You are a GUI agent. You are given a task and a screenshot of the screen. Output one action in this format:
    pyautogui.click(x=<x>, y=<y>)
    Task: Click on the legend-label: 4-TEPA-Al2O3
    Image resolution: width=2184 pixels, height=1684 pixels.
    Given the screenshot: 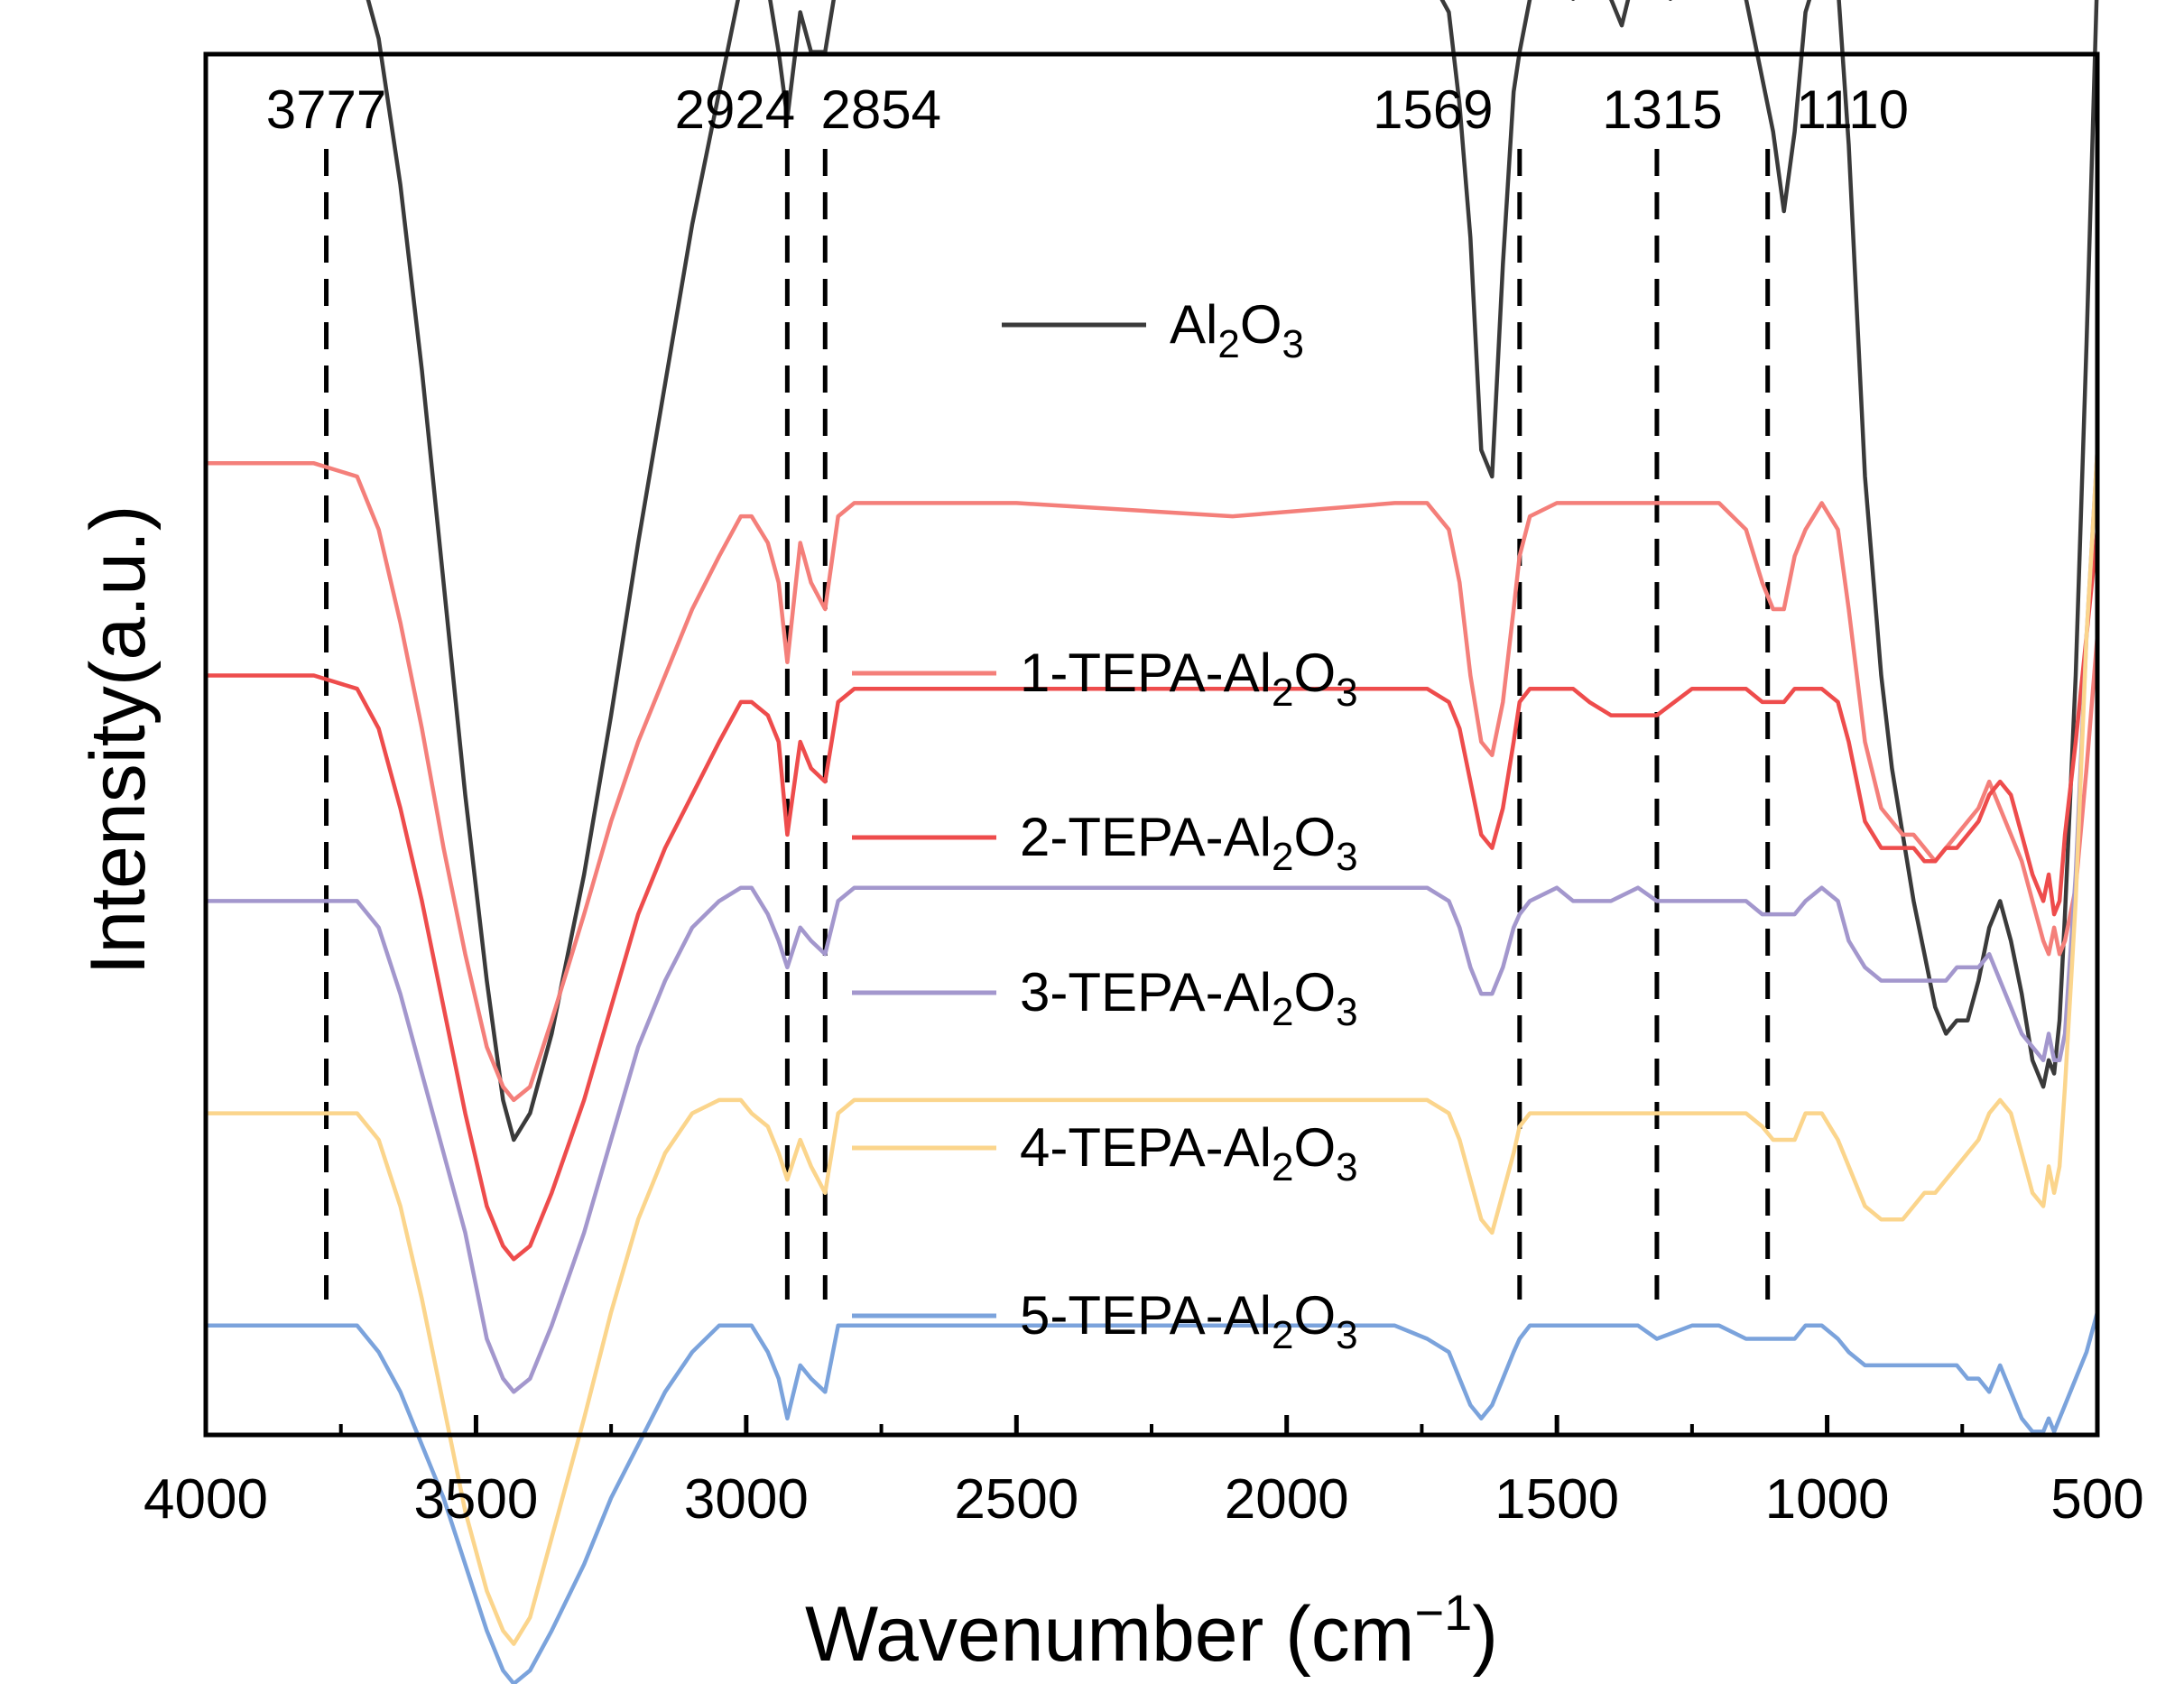 What is the action you would take?
    pyautogui.click(x=1189, y=1153)
    